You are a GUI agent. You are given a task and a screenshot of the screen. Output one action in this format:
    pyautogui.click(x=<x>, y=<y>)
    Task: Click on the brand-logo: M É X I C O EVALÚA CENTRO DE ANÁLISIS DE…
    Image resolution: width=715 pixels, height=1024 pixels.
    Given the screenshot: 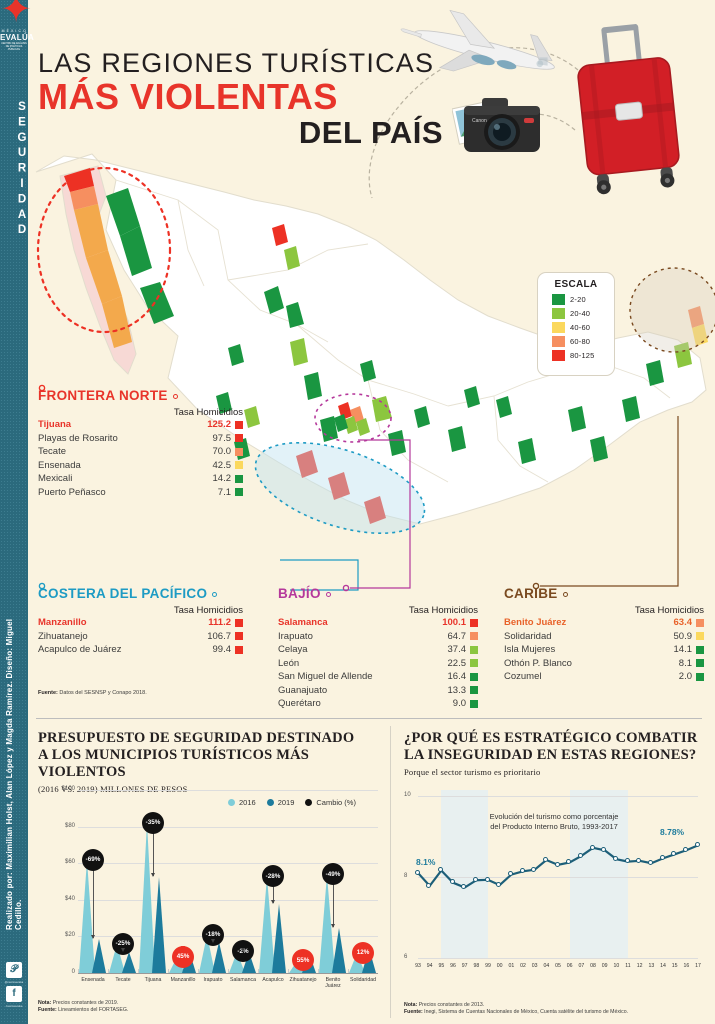 What is the action you would take?
    pyautogui.click(x=17, y=44)
    